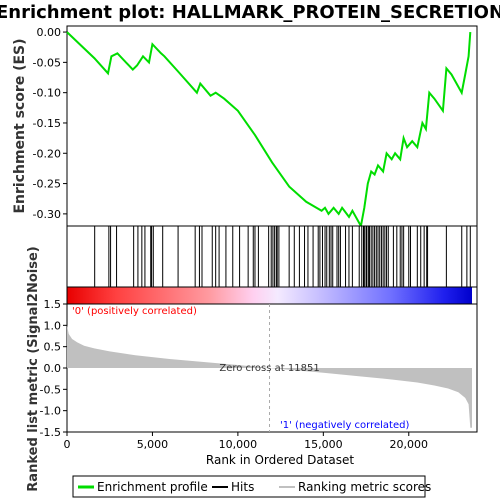 Image resolution: width=500 pixels, height=500 pixels. Describe the element at coordinates (53, 347) in the screenshot. I see `metric-y-tick-label: 0.5` at that location.